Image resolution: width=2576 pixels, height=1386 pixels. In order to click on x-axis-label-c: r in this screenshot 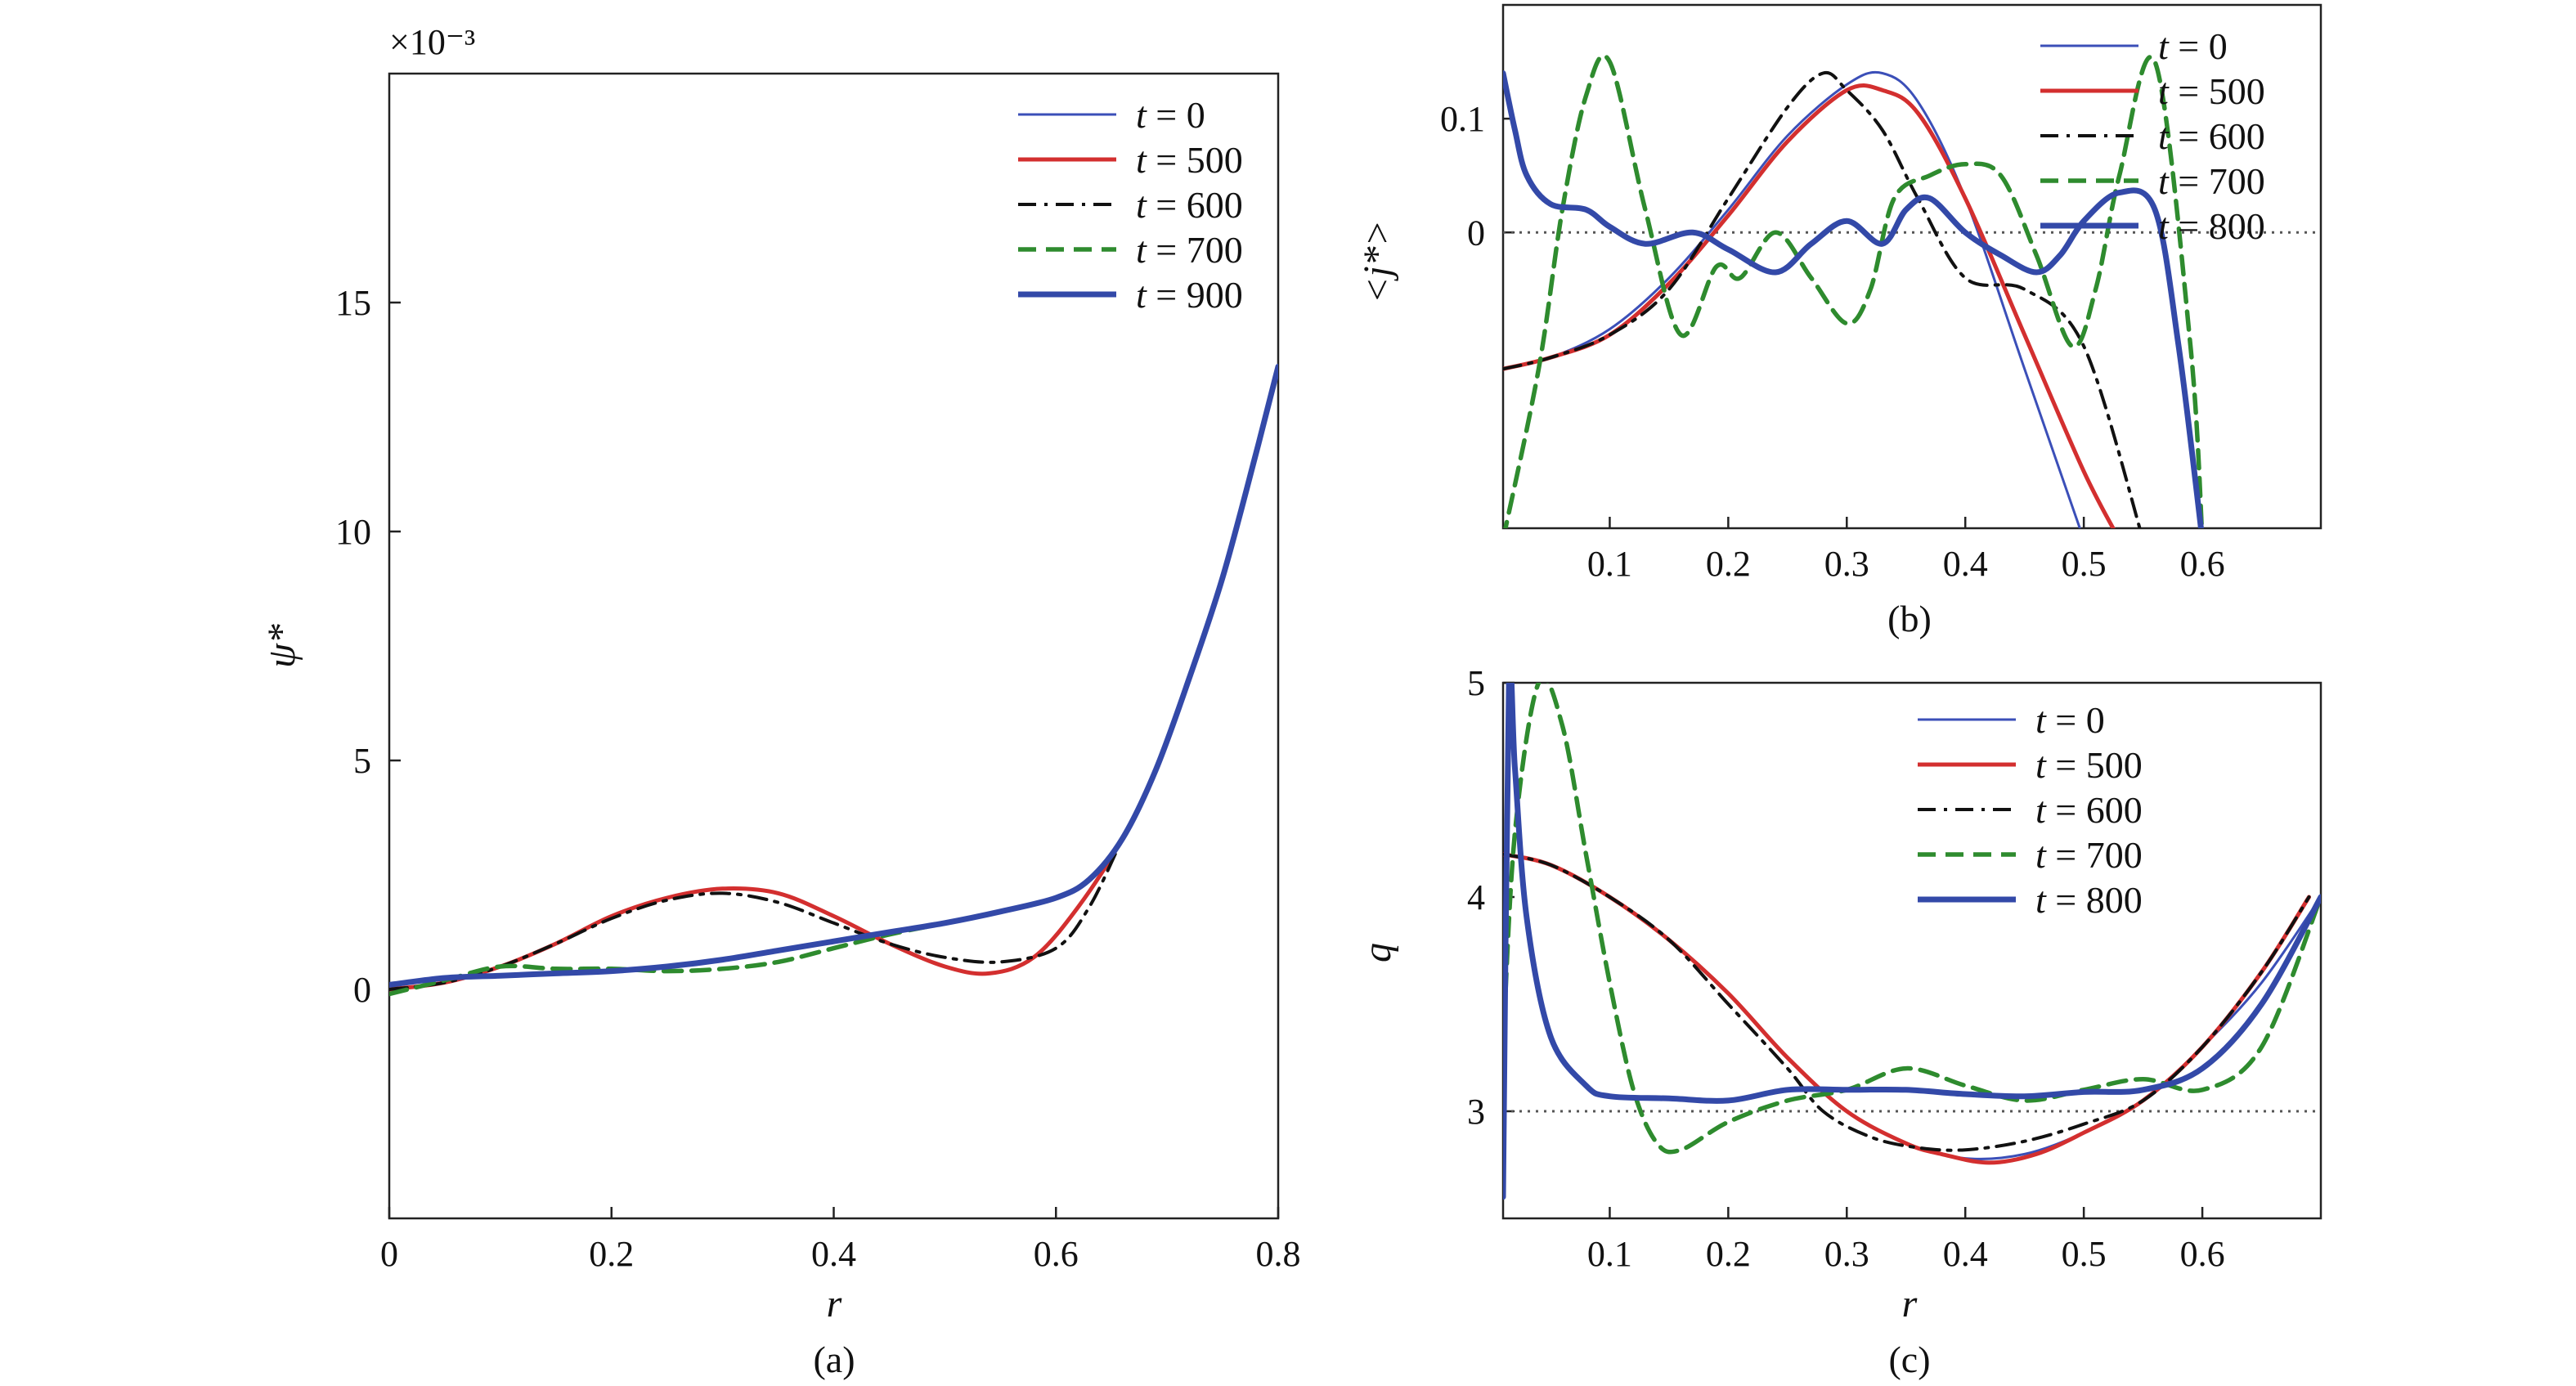, I will do `click(1910, 1303)`.